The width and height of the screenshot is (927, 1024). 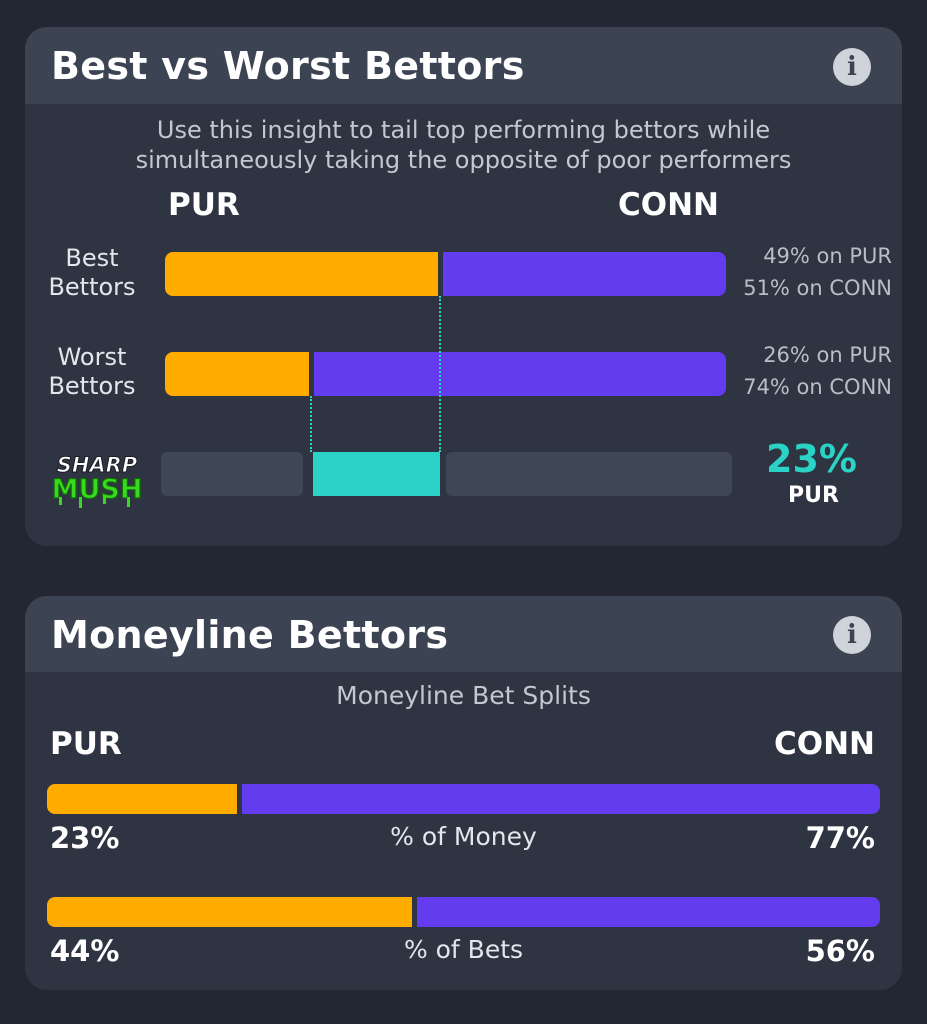 I want to click on bets-label: % of Bets, so click(x=463, y=949).